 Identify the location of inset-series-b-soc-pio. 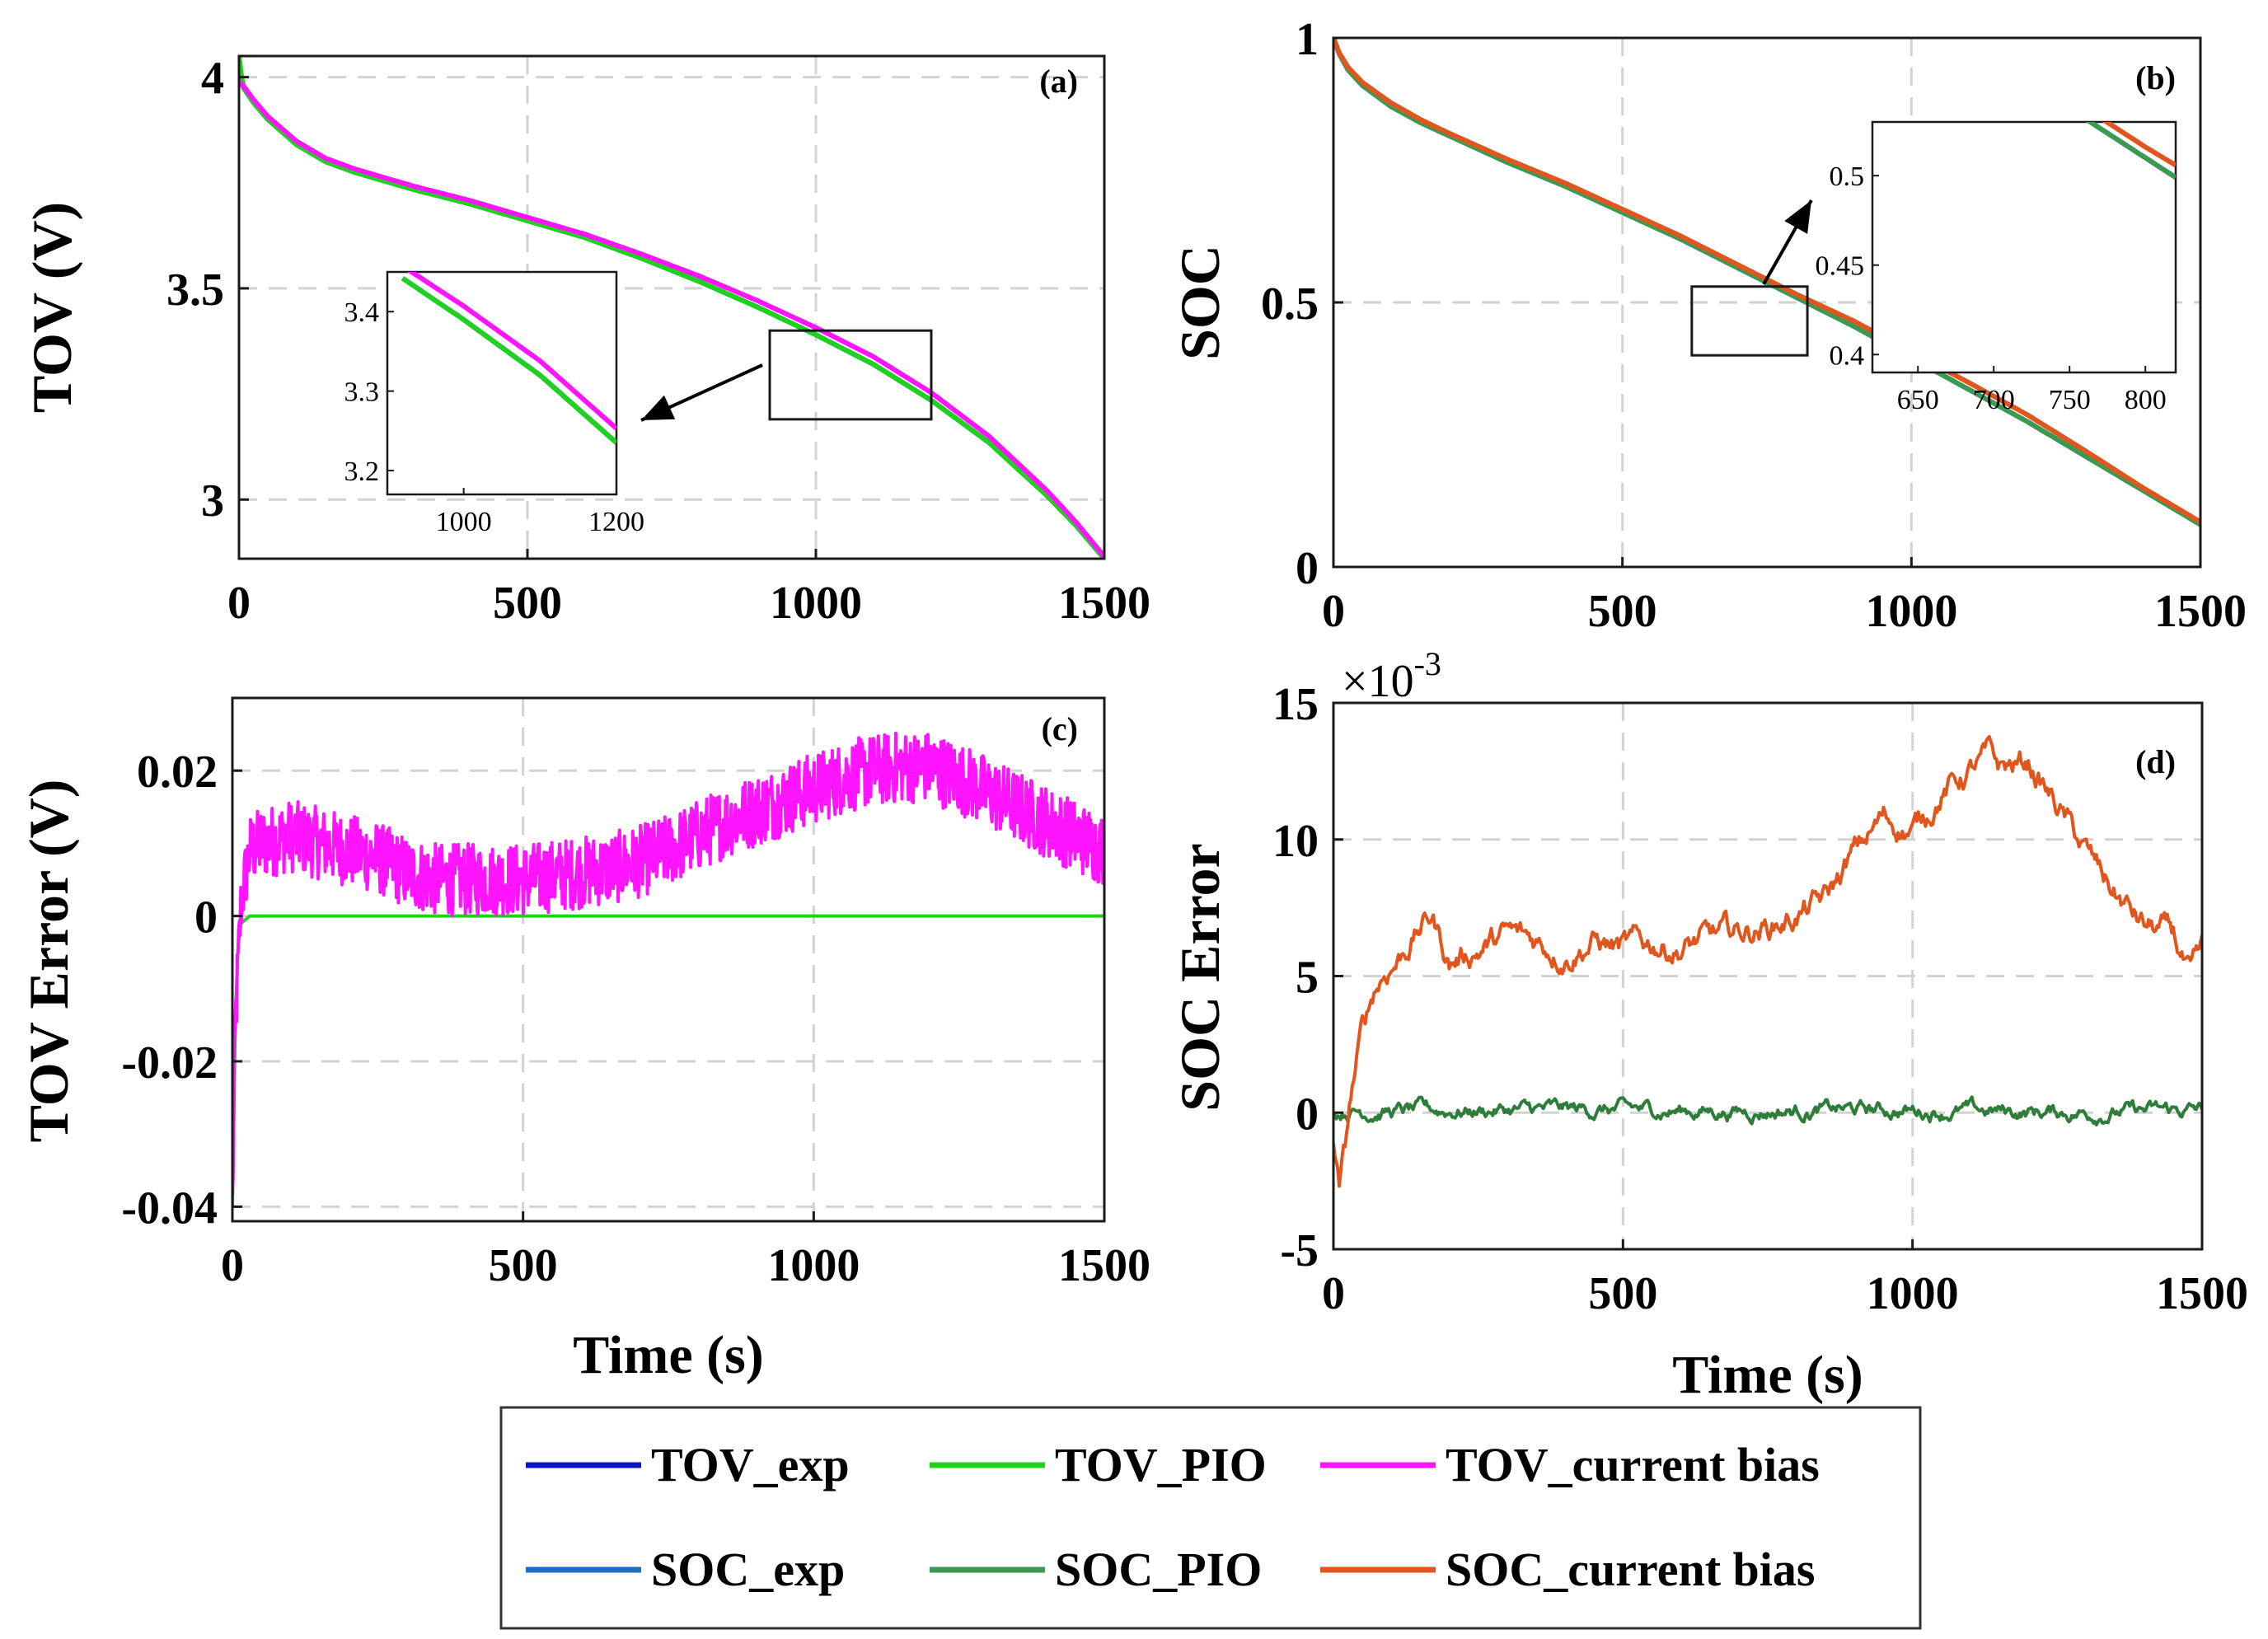
(2130, 151).